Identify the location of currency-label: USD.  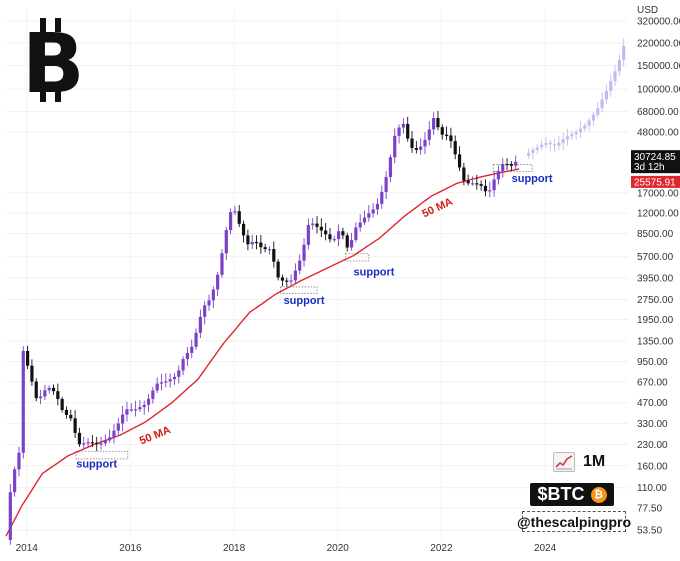
(647, 10).